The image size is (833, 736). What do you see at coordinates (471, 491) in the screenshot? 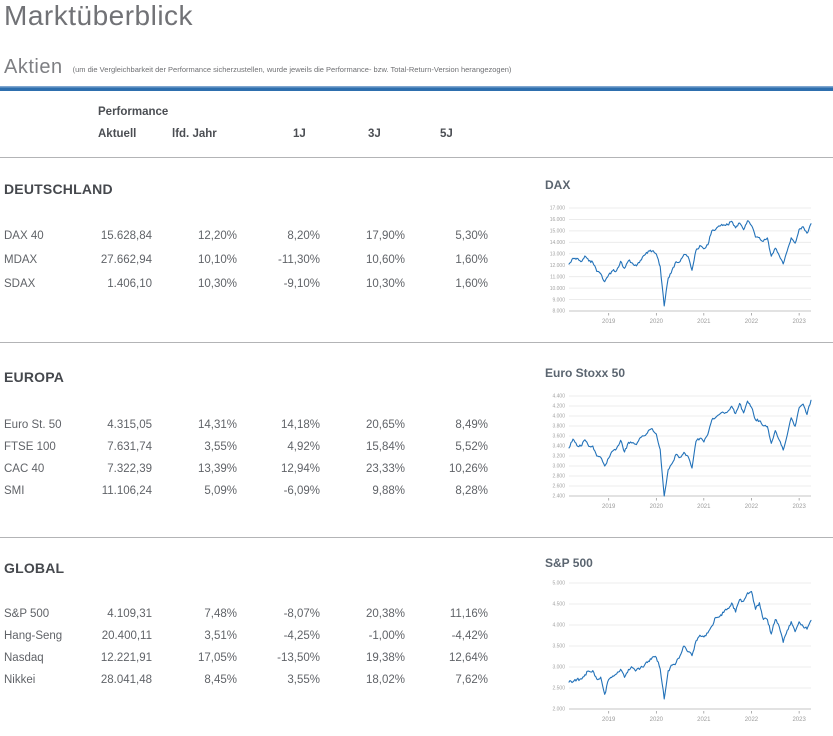
I see `row-value: 8,28%` at bounding box center [471, 491].